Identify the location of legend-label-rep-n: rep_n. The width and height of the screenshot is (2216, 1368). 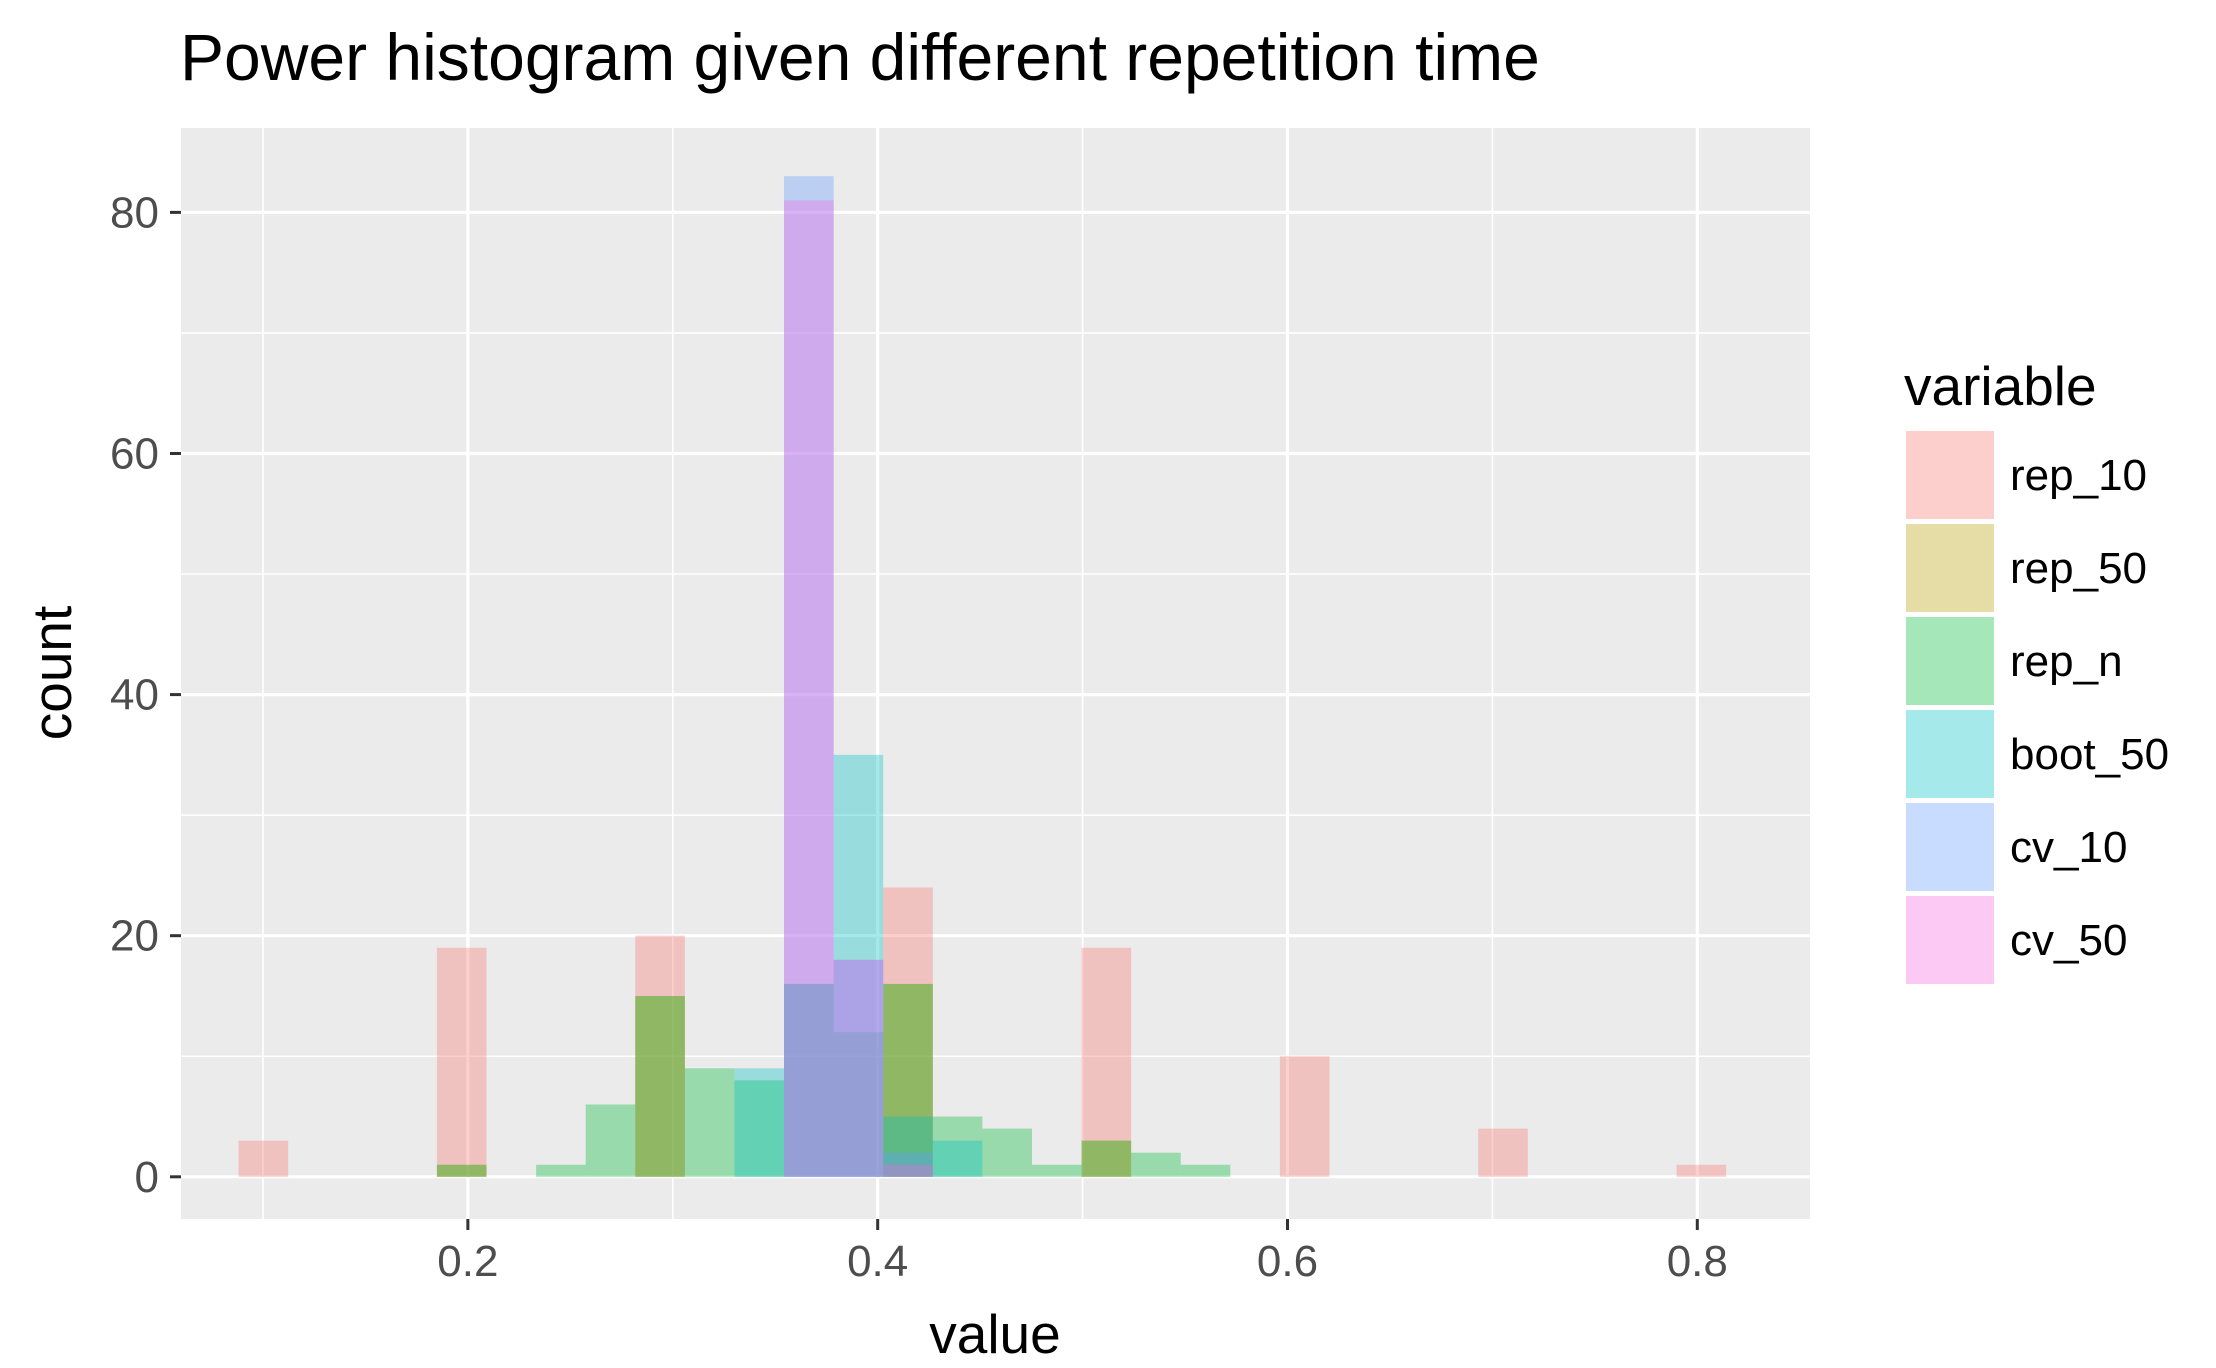
(2066, 661).